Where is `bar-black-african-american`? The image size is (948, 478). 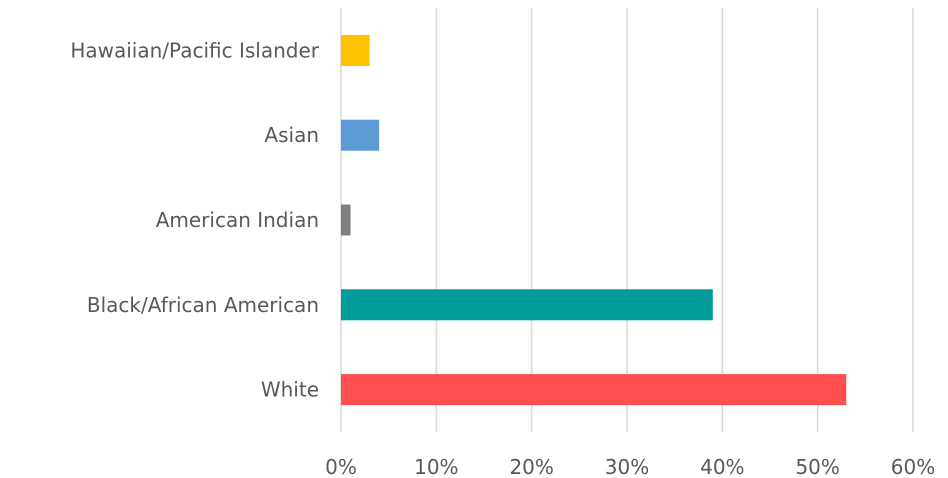
bar-black-african-american is located at coordinates (527, 305).